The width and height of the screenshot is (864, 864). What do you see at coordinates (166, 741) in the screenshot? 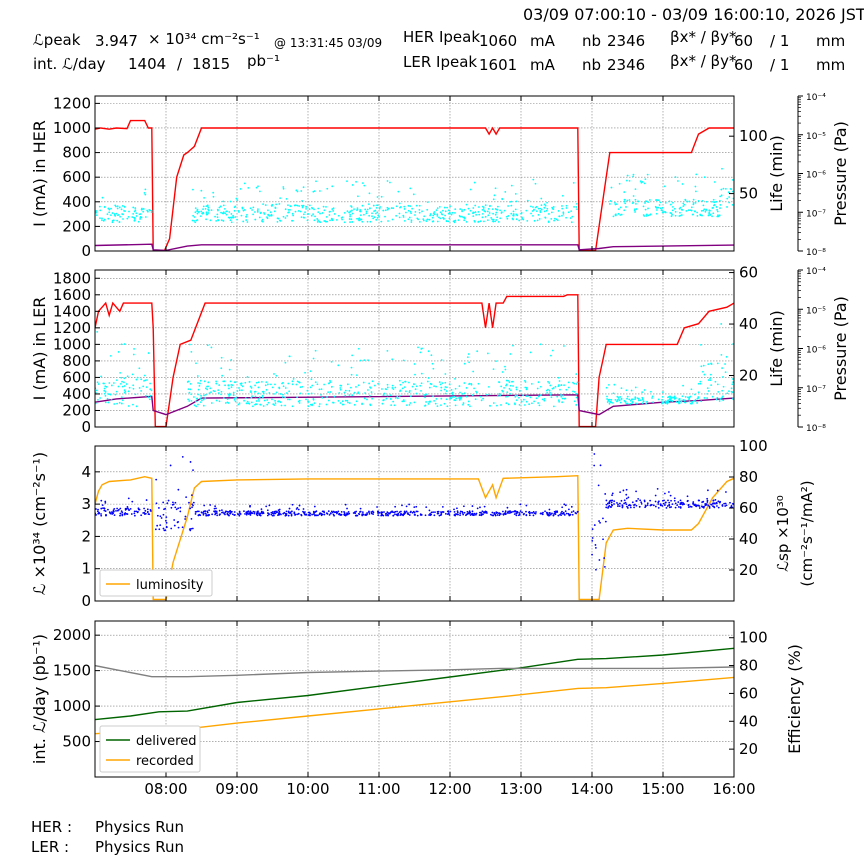
I see `legend-label-delivered: delivered` at bounding box center [166, 741].